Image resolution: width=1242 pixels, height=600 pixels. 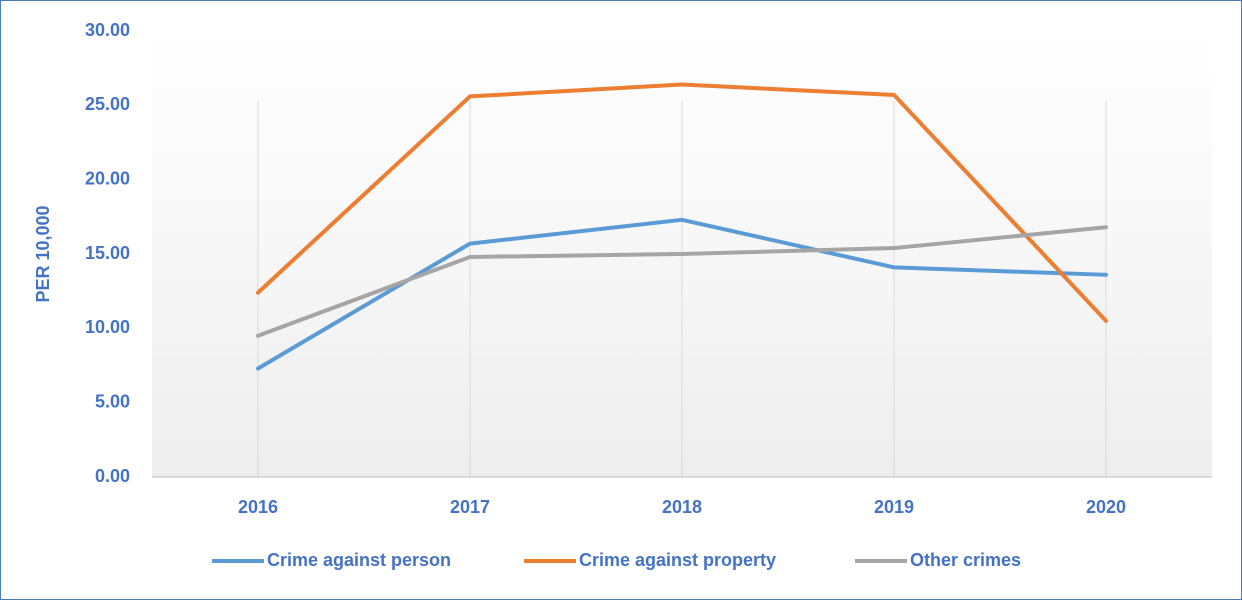 What do you see at coordinates (43, 253) in the screenshot?
I see `y-axis-title: PER 10,000` at bounding box center [43, 253].